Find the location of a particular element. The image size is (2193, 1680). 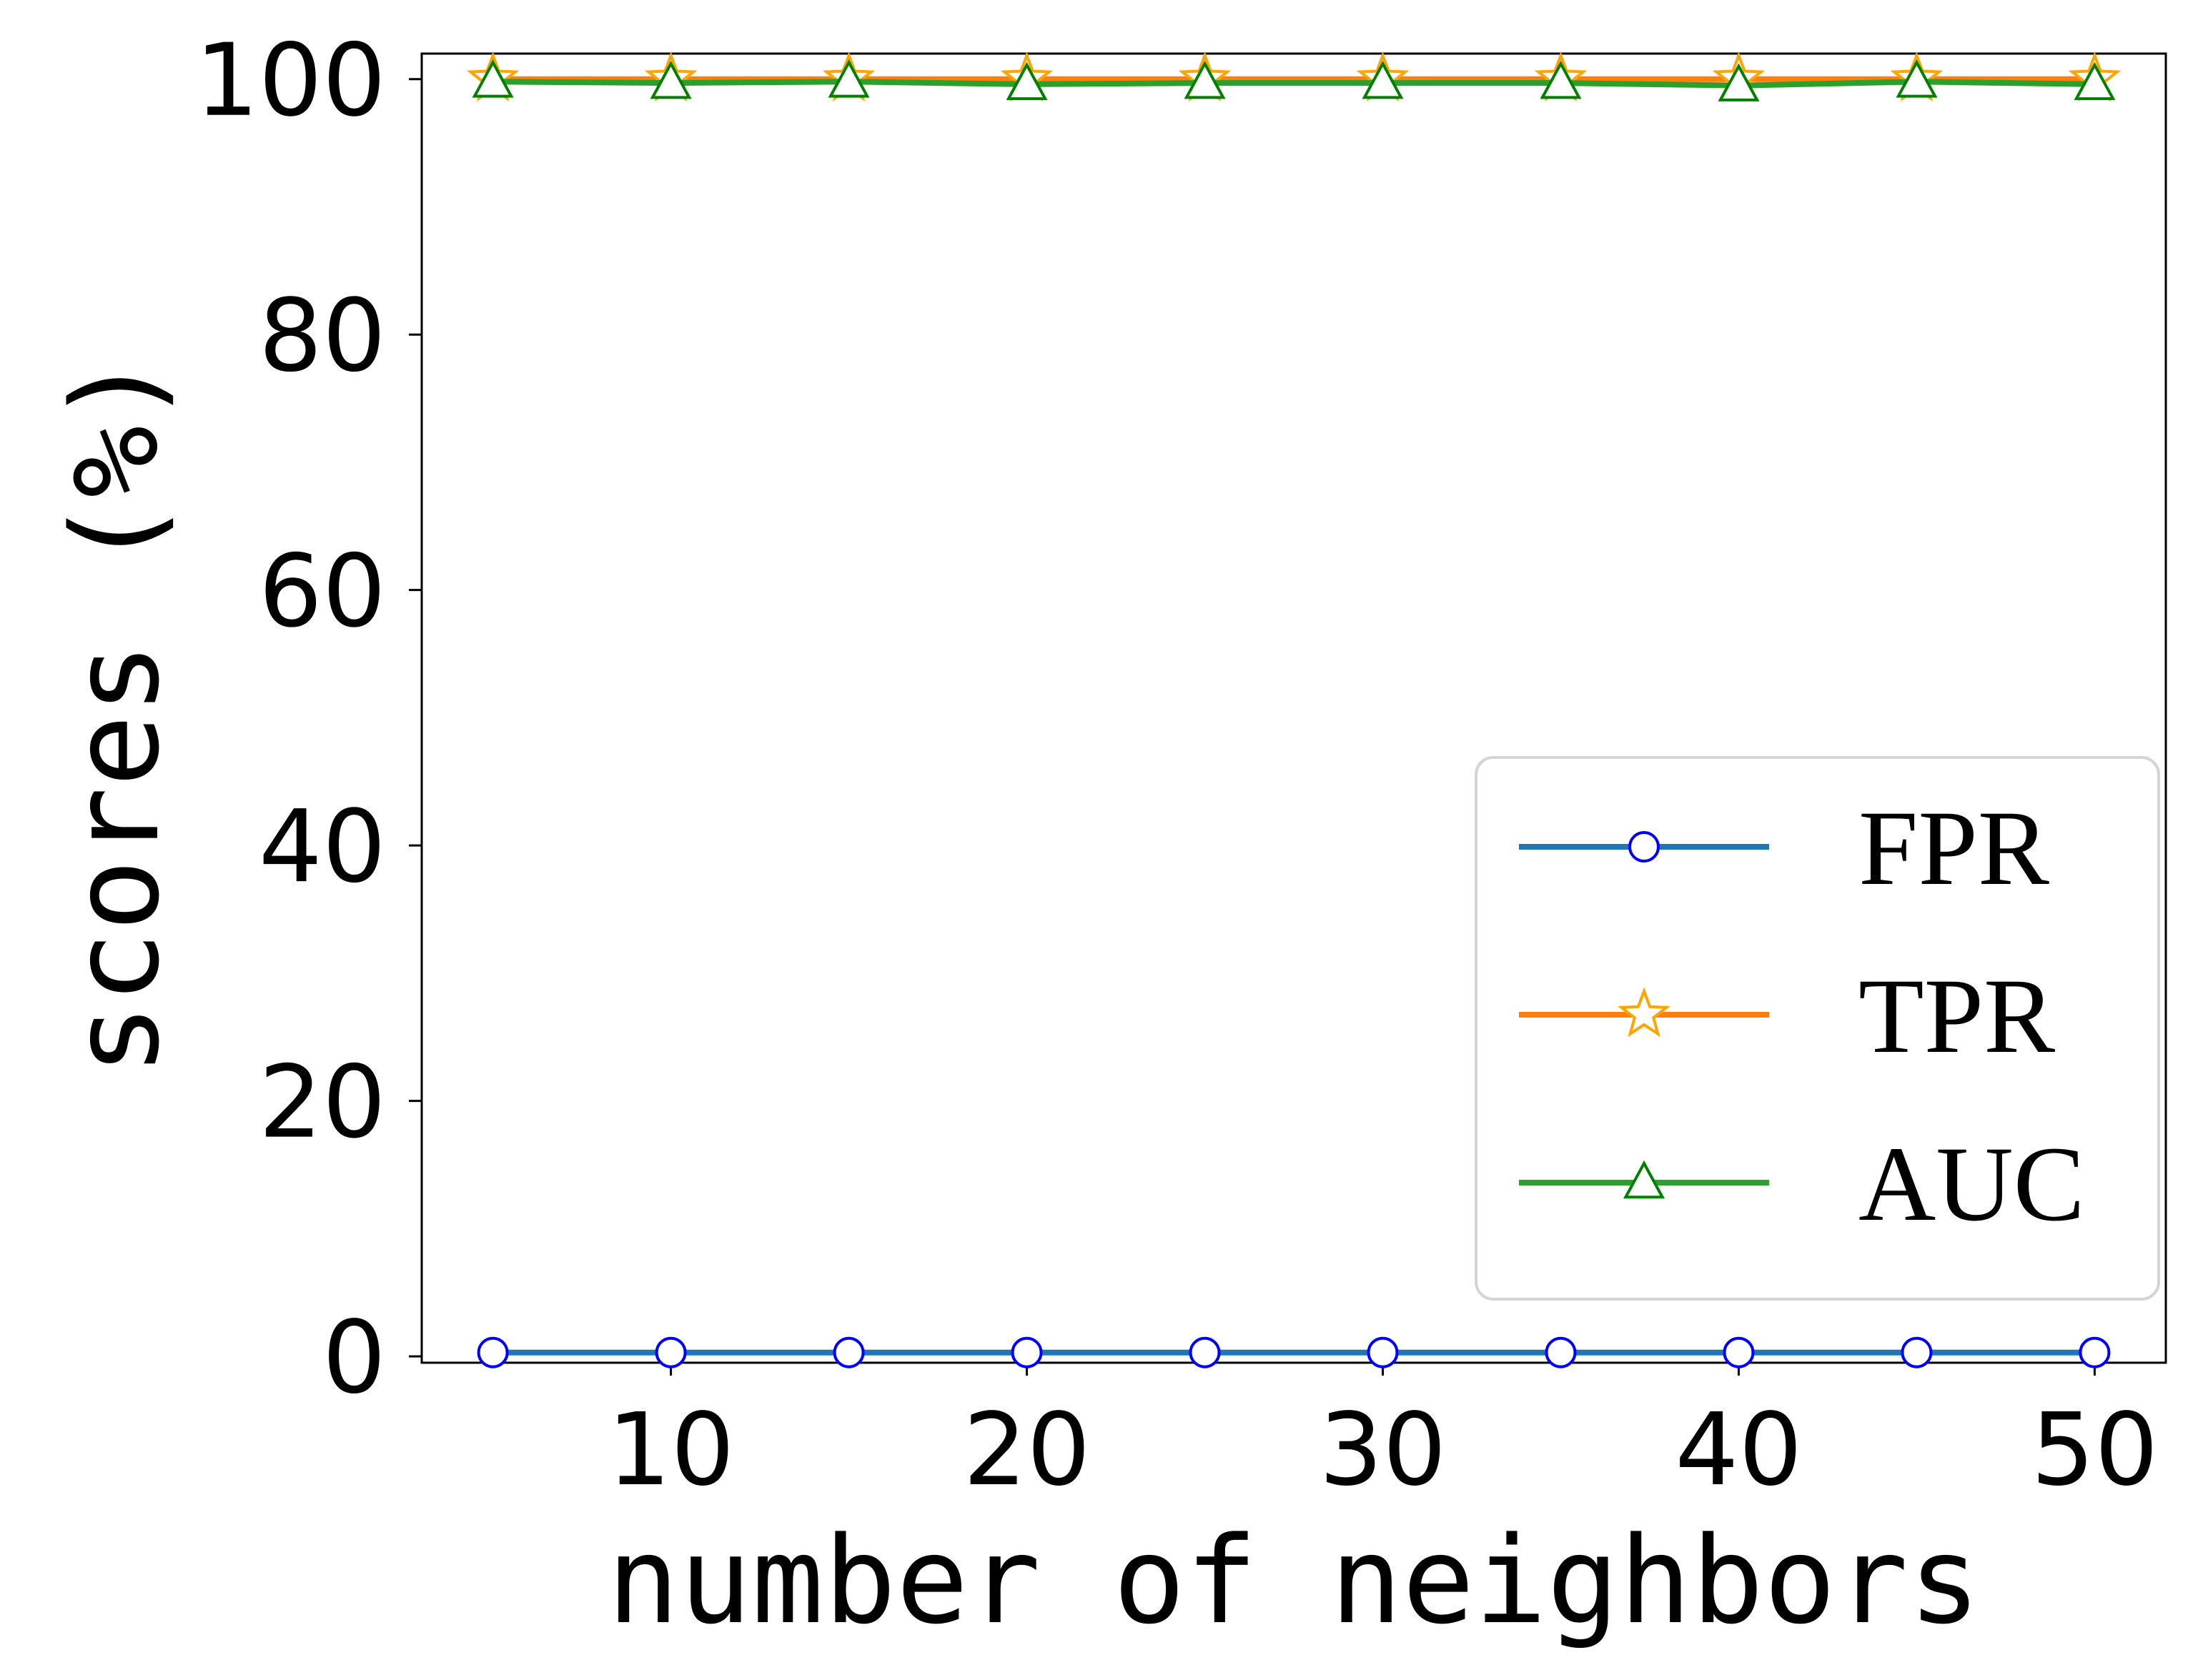

legend-label: FPR is located at coordinates (1953, 848).